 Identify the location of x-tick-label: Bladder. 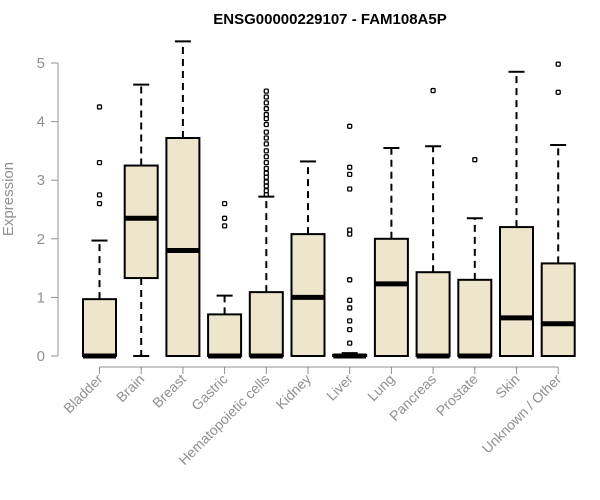
(83, 394).